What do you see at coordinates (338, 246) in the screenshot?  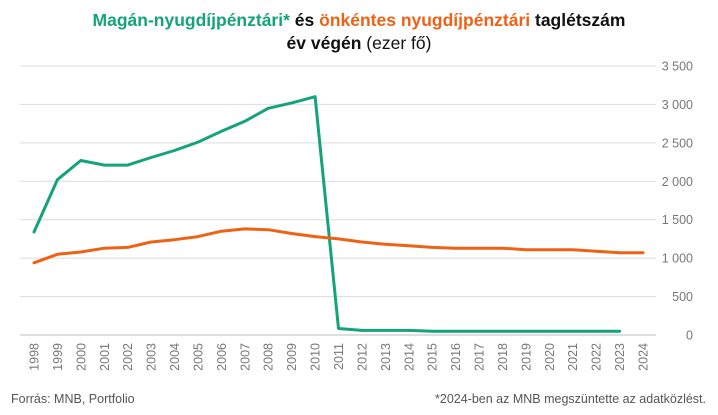 I see `series-line-voluntary` at bounding box center [338, 246].